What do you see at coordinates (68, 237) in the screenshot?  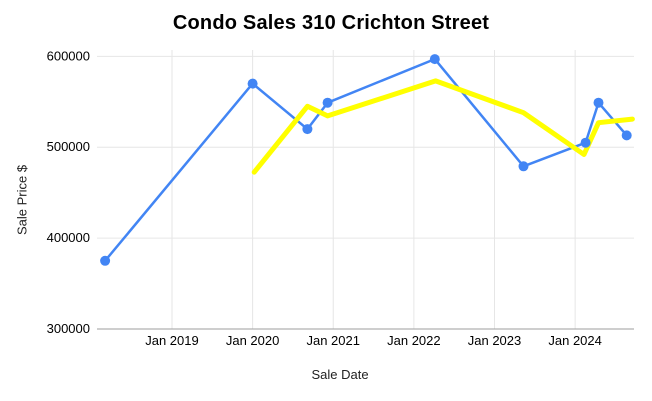 I see `y-tick-label: 400000` at bounding box center [68, 237].